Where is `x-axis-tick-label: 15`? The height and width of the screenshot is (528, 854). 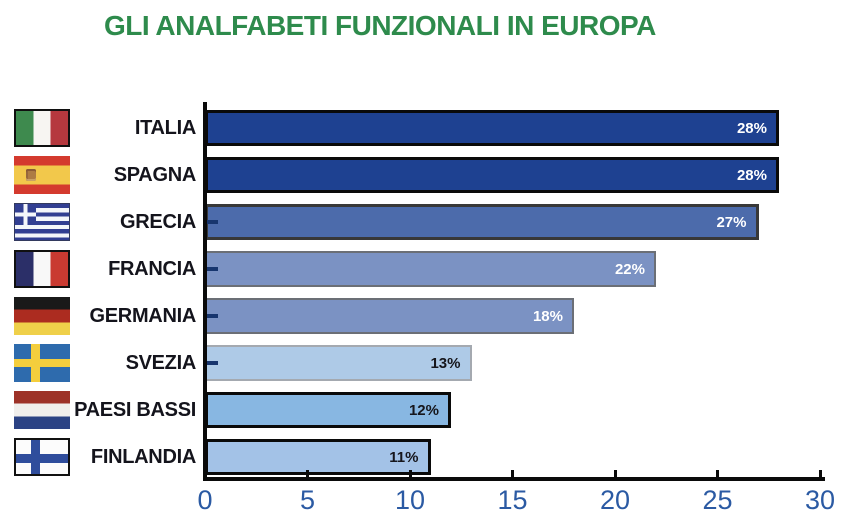 x-axis-tick-label: 15 is located at coordinates (512, 500).